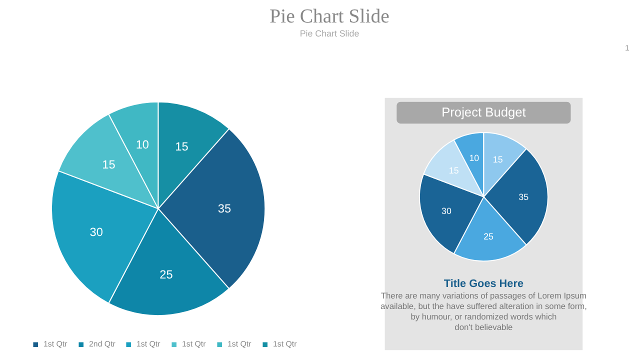 This screenshot has height=360, width=640. What do you see at coordinates (102, 344) in the screenshot?
I see `legend-label: 2nd Qtr` at bounding box center [102, 344].